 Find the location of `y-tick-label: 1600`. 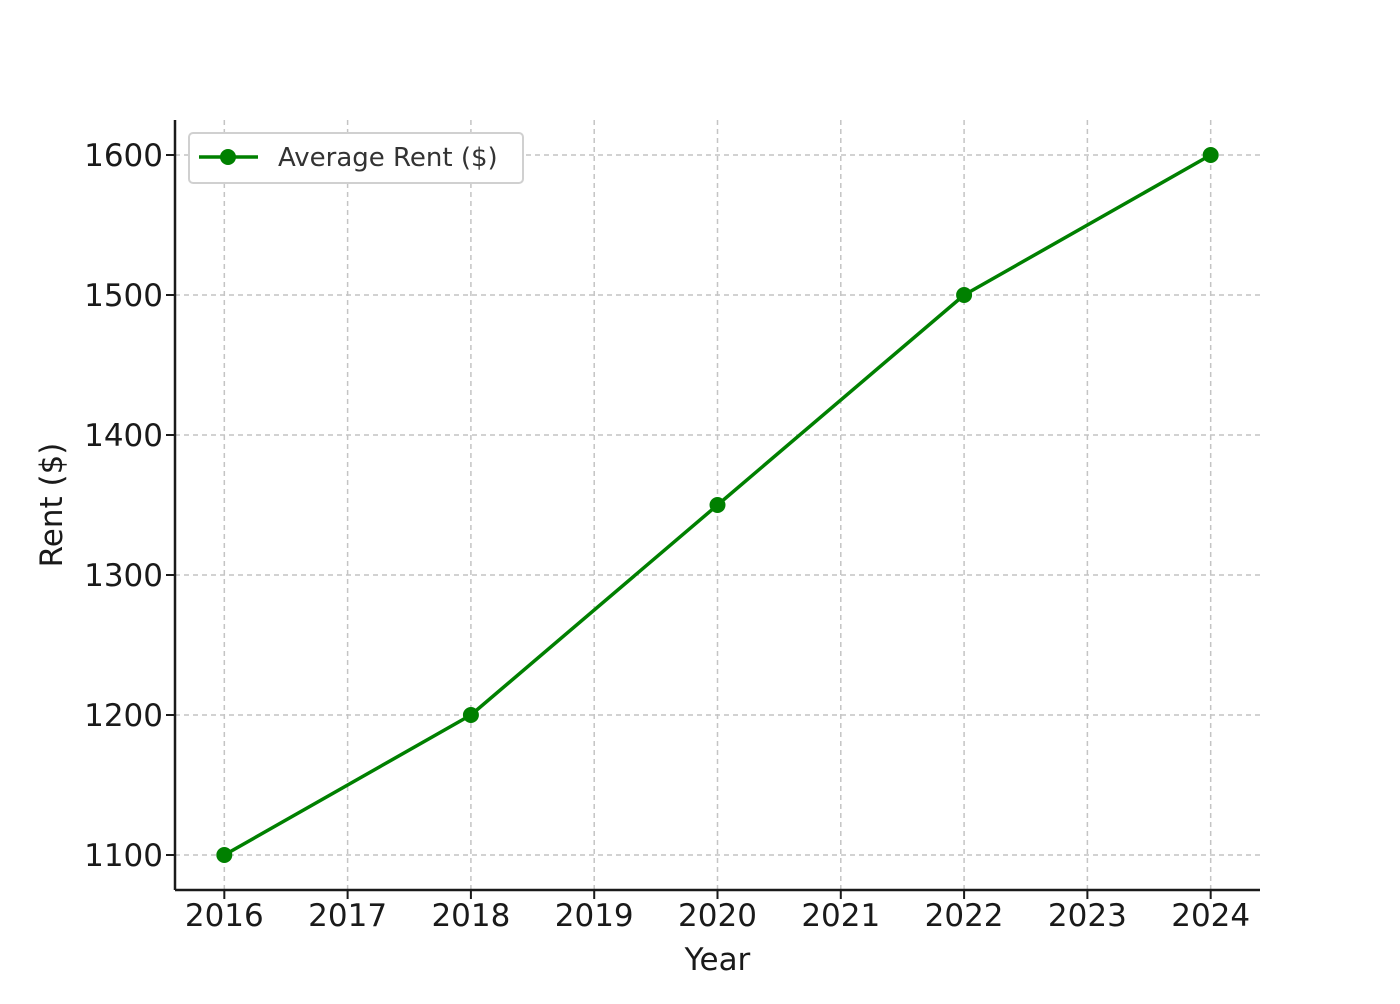

y-tick-label: 1600 is located at coordinates (123, 156).